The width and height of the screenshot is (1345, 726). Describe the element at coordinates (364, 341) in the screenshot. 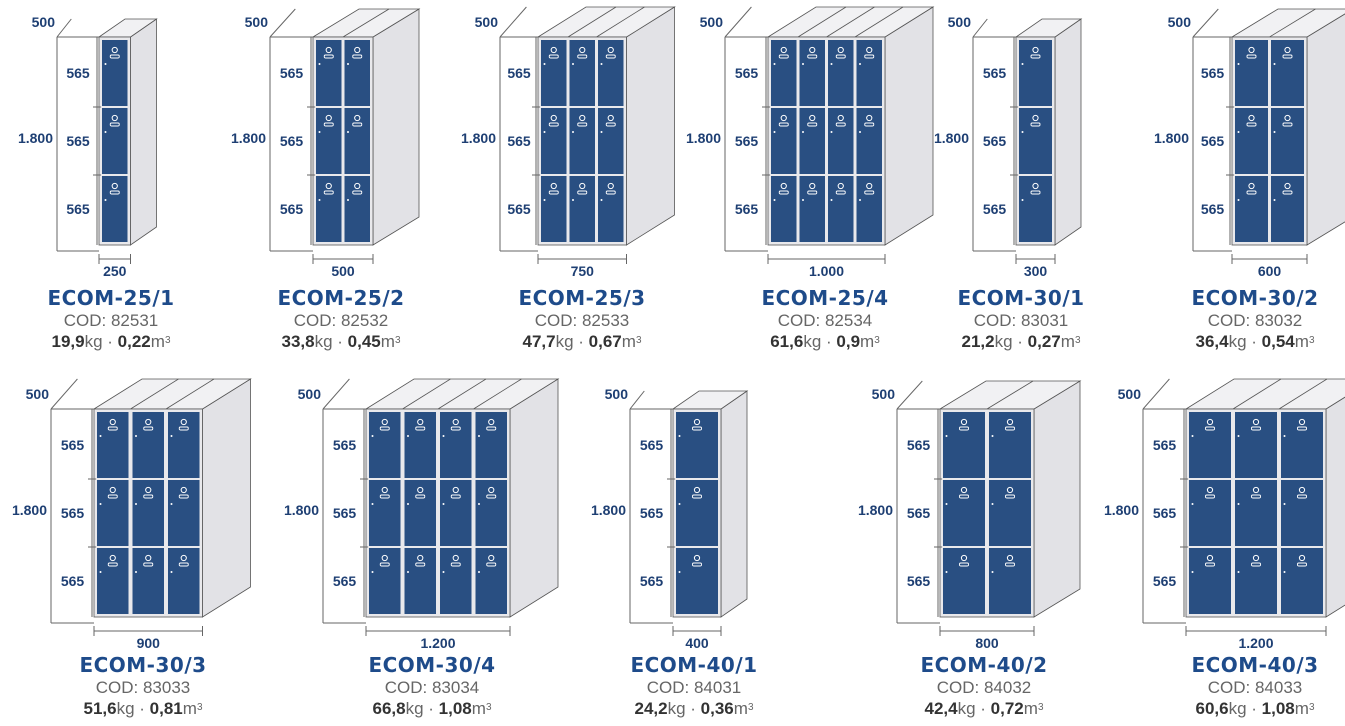

I see `volume-value: 0,45` at that location.